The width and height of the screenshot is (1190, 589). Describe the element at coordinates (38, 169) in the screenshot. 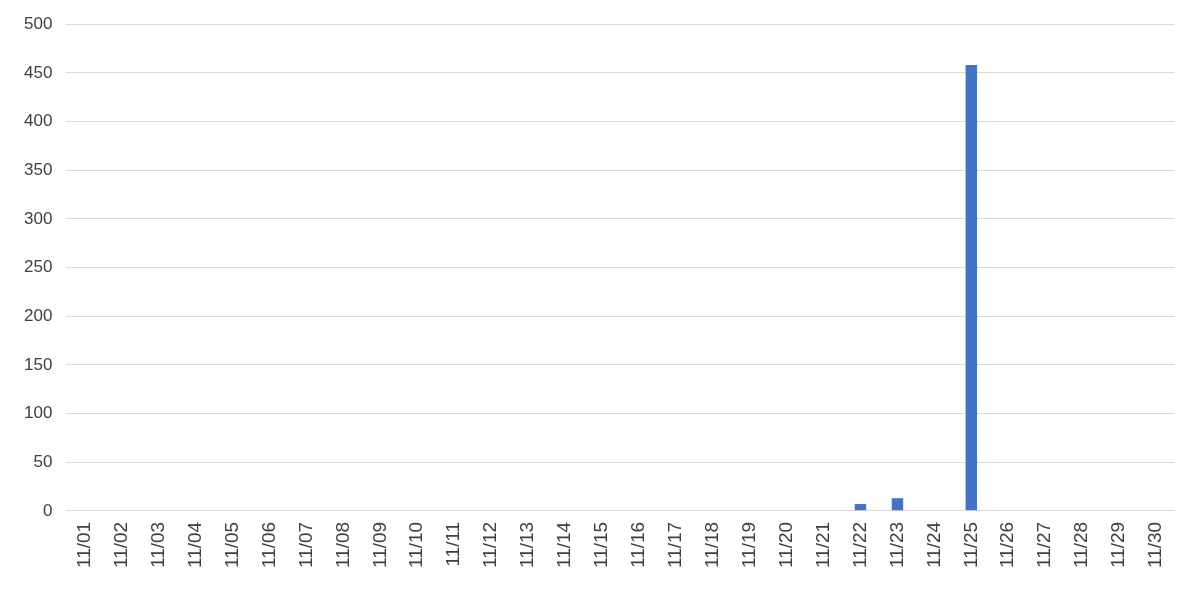

I see `y-tick-label: 350` at that location.